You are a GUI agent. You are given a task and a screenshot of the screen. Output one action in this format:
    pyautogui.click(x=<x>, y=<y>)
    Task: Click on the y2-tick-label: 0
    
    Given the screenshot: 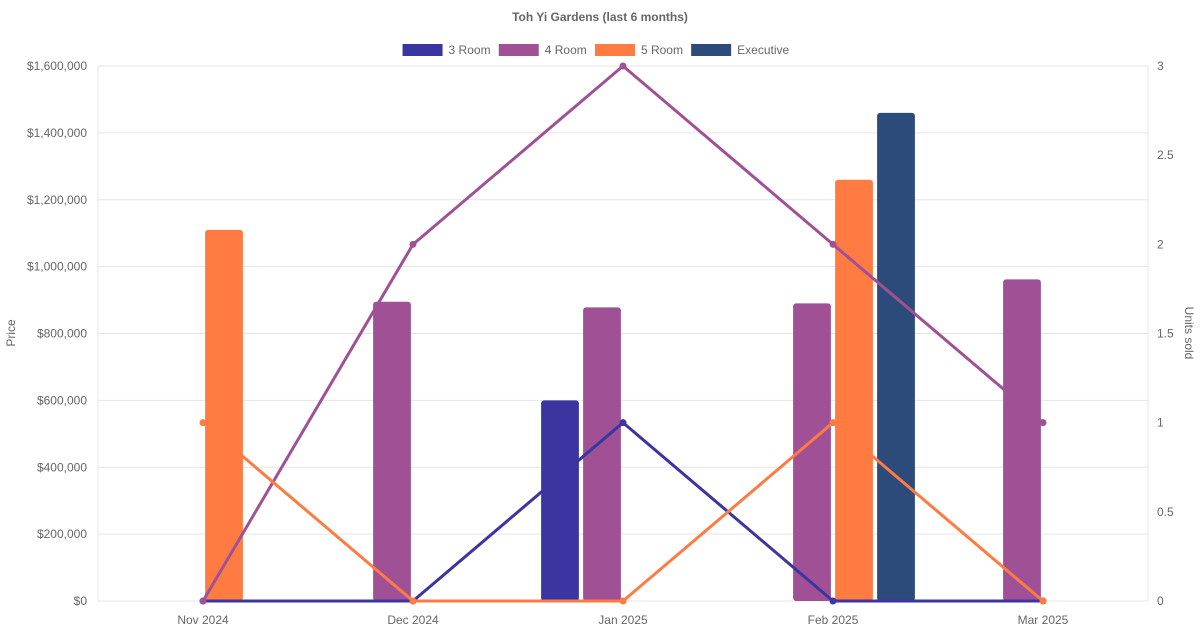 What is the action you would take?
    pyautogui.click(x=1160, y=601)
    